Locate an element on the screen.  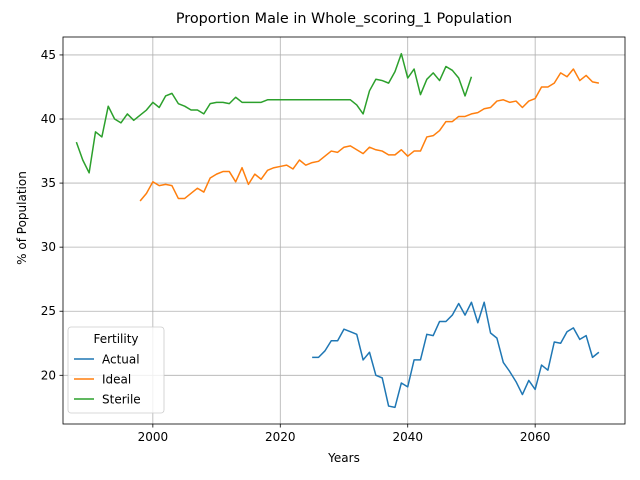
series-line-actual is located at coordinates (456, 355).